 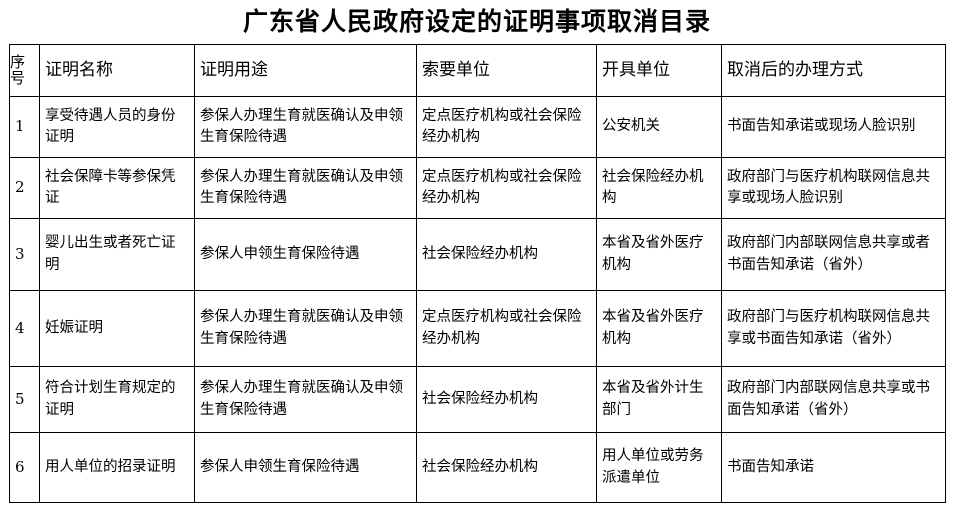 I want to click on header-row: 序 号 证明名称 证明用途 索要单位 开具单位 取消后的办理方式, so click(x=477, y=70).